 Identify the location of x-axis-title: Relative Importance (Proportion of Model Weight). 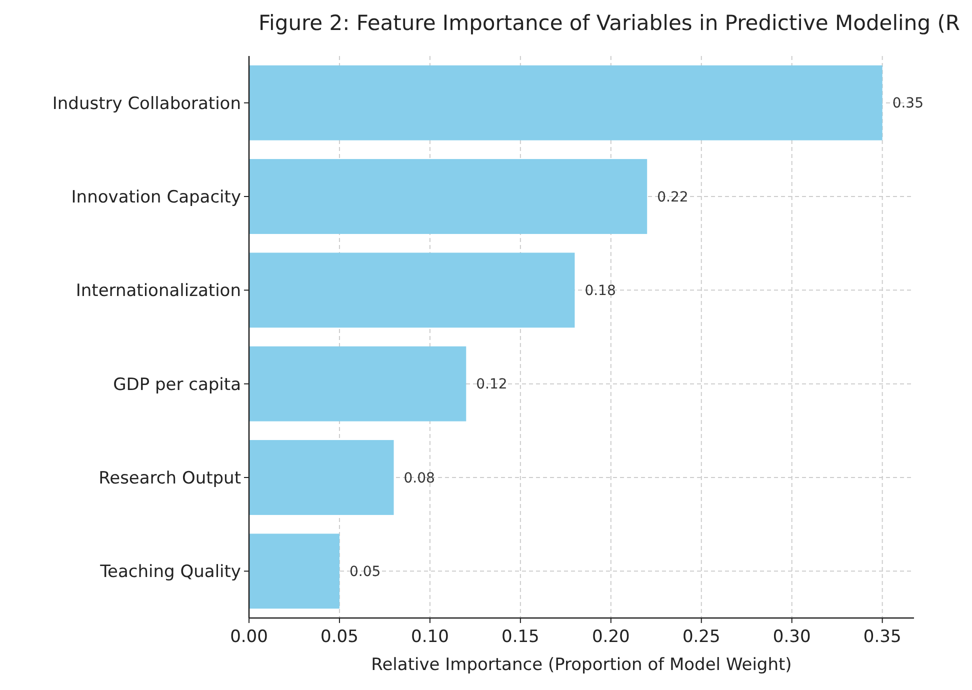
(581, 665).